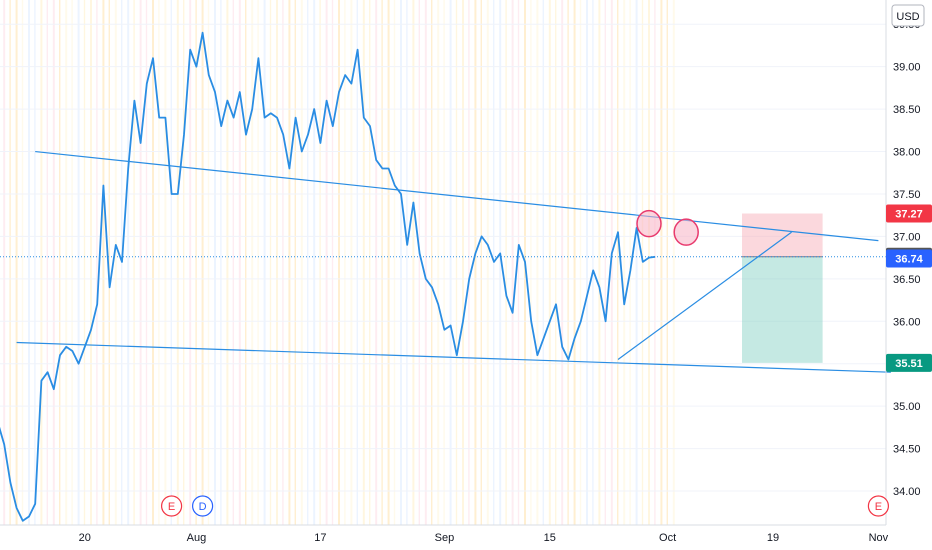 This screenshot has height=550, width=932. Describe the element at coordinates (907, 110) in the screenshot. I see `price-tick-label: 38.50` at that location.